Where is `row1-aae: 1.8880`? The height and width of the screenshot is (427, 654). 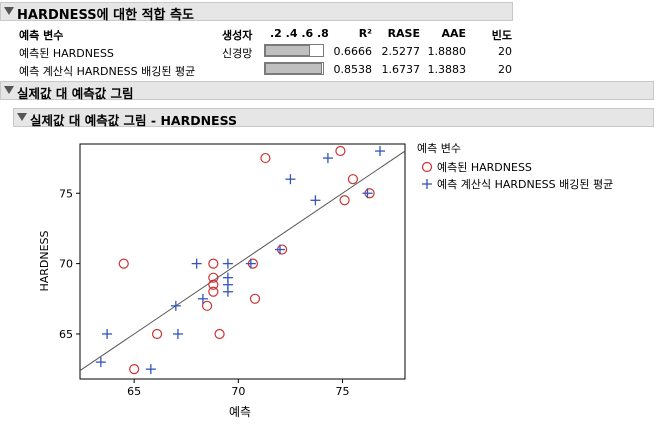
row1-aae: 1.8880 is located at coordinates (447, 51).